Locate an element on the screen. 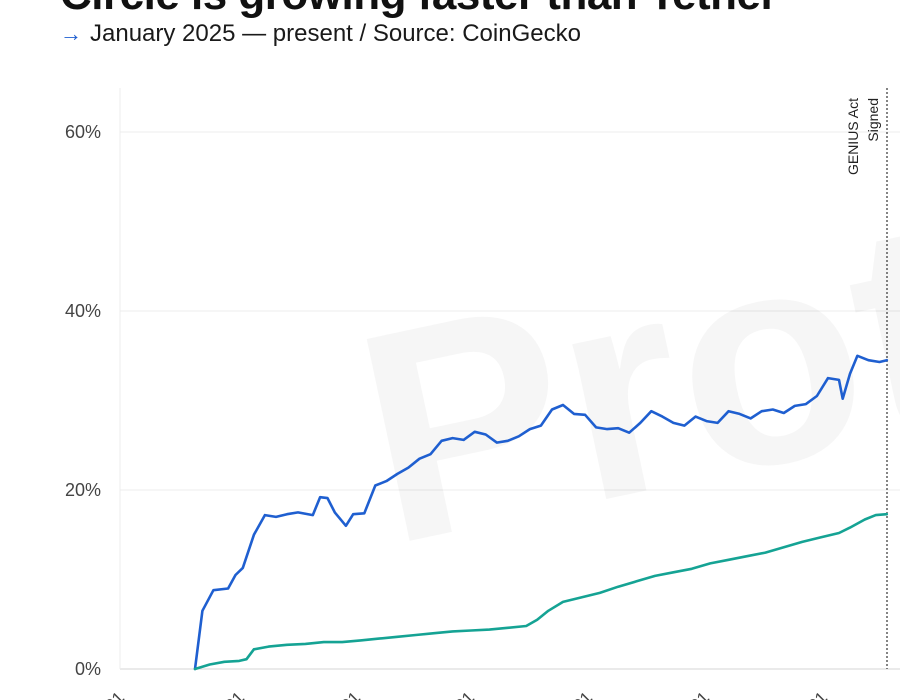 This screenshot has width=900, height=700. arrow-right-icon: → is located at coordinates (71, 33).